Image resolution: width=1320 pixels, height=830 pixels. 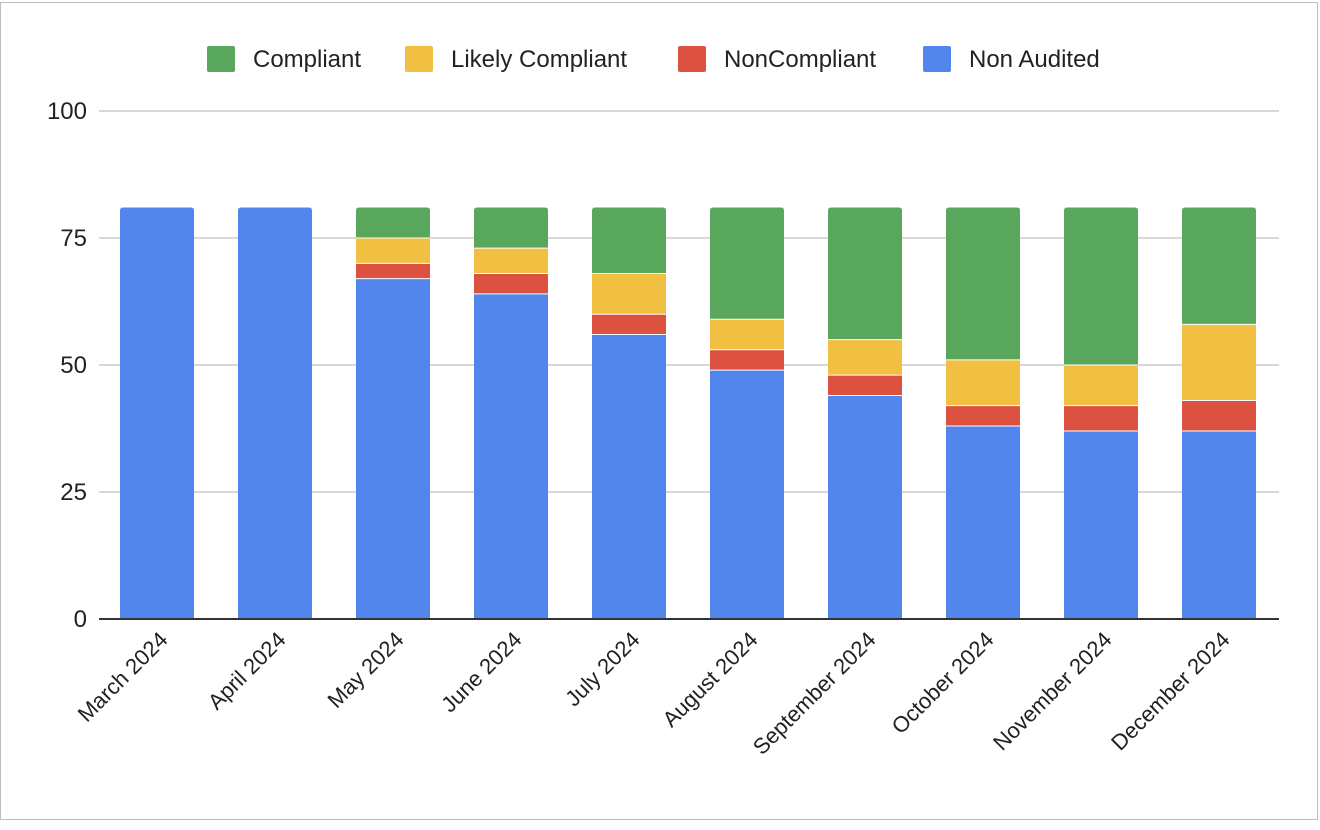 I want to click on x-tick-label: October 2024, so click(x=943, y=683).